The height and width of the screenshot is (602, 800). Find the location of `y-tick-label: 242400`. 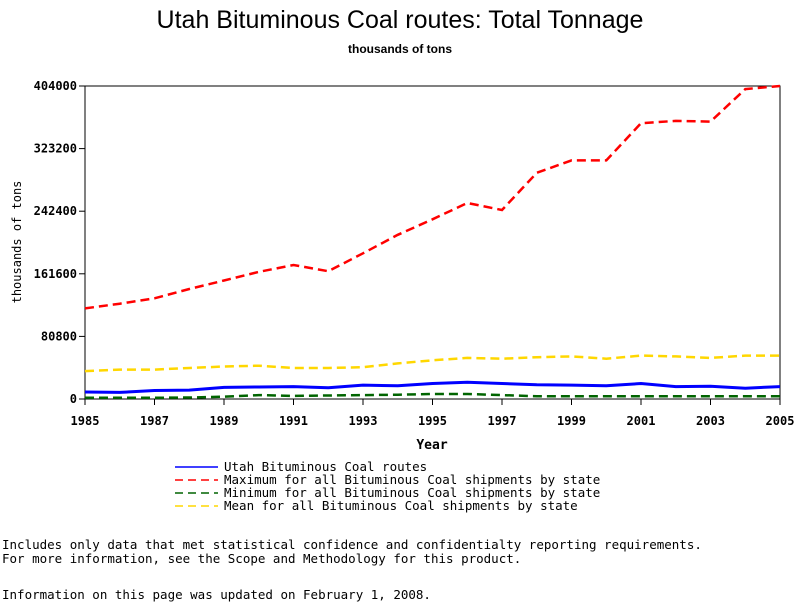

y-tick-label: 242400 is located at coordinates (55, 211).